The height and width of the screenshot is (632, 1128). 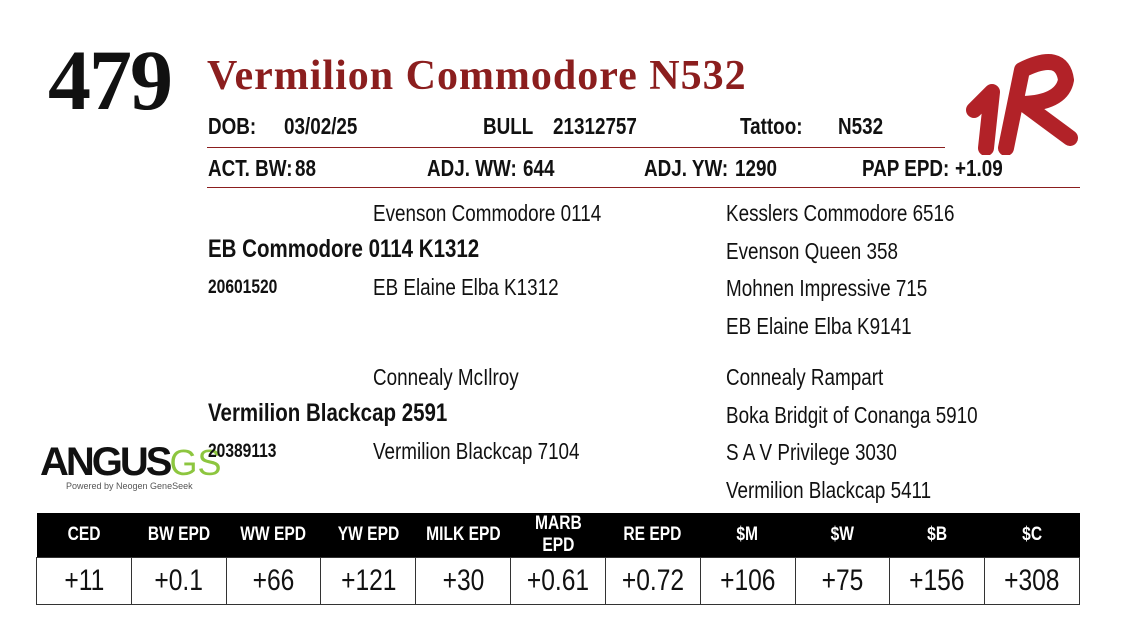 I want to click on perf-label: ACT. BW:, so click(x=250, y=168).